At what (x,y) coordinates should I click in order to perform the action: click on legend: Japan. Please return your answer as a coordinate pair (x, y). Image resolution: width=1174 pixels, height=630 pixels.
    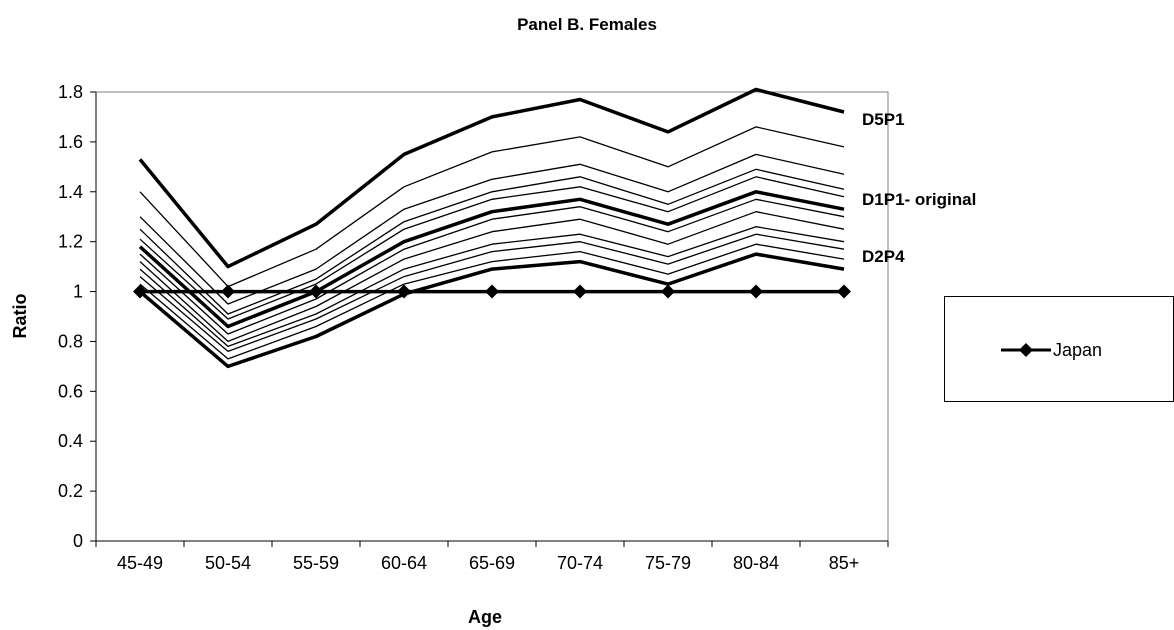
    Looking at the image, I should click on (1059, 349).